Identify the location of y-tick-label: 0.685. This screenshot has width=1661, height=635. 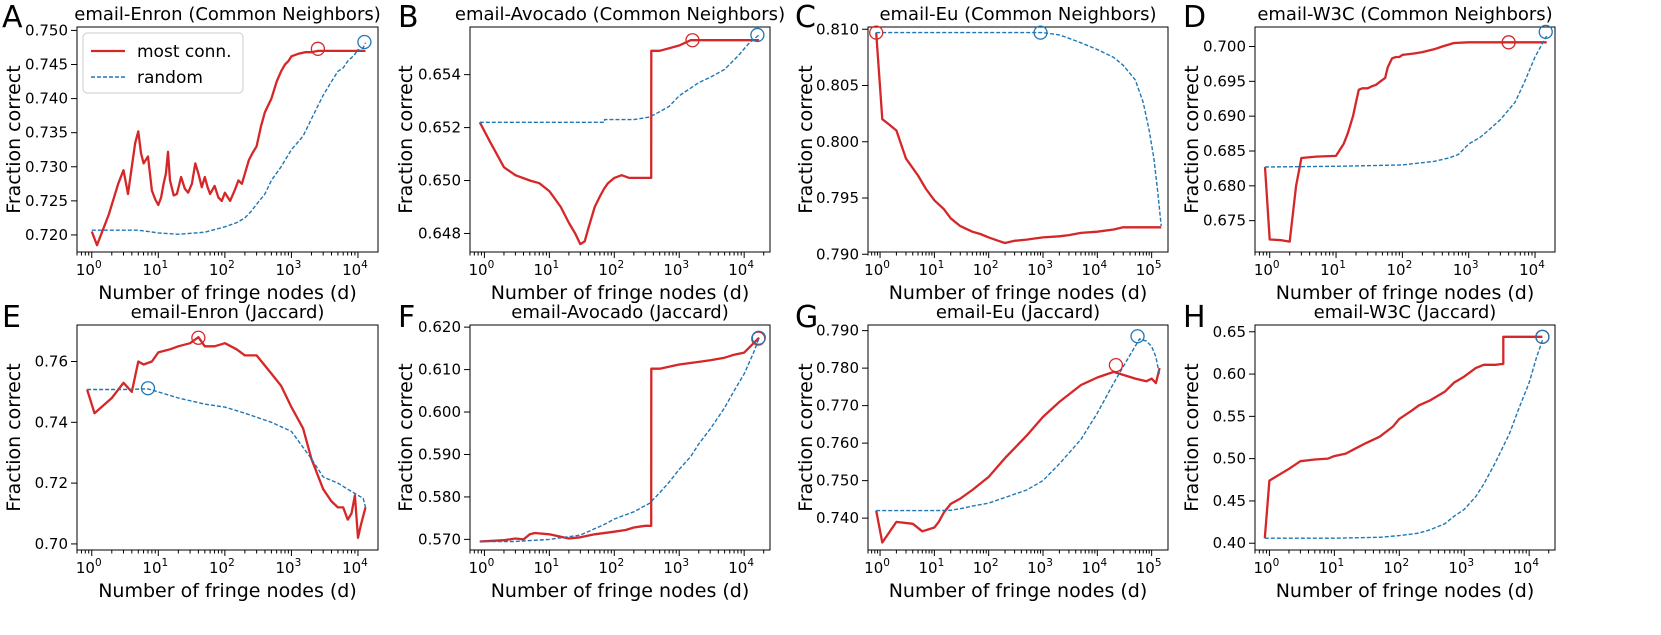
(1224, 151).